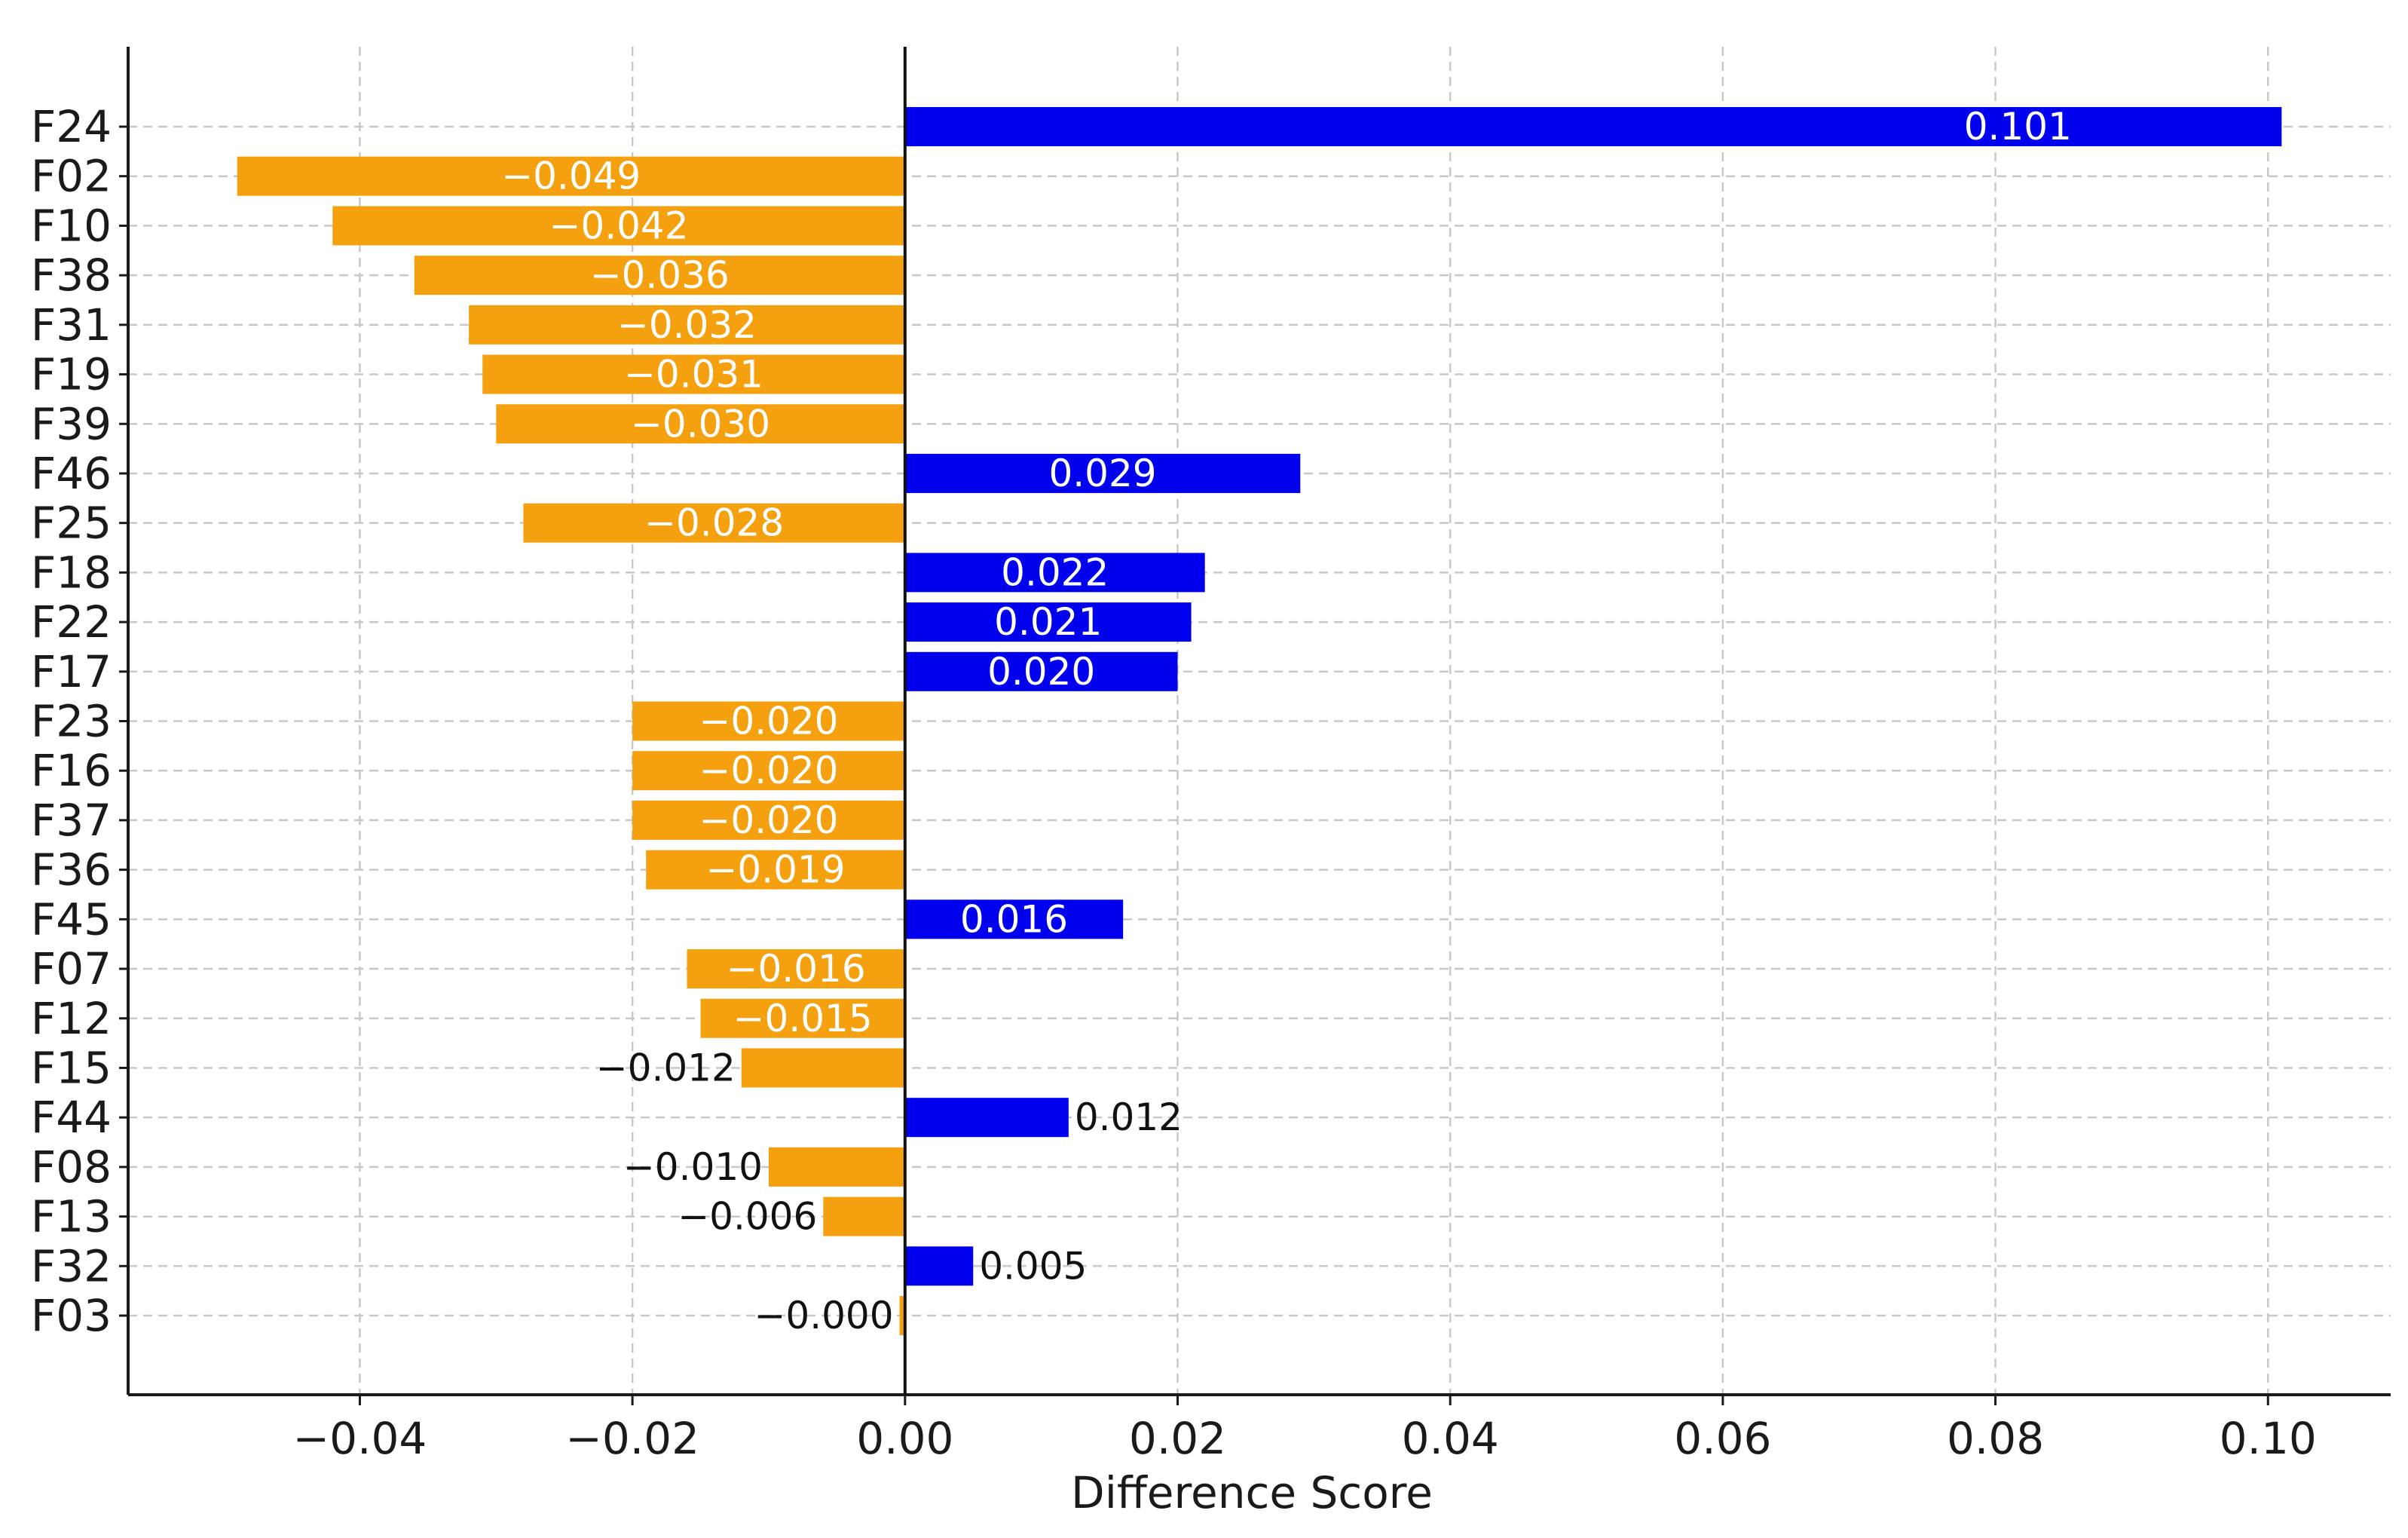 The width and height of the screenshot is (2408, 1538). Describe the element at coordinates (71, 126) in the screenshot. I see `y-tick-label: F24` at that location.